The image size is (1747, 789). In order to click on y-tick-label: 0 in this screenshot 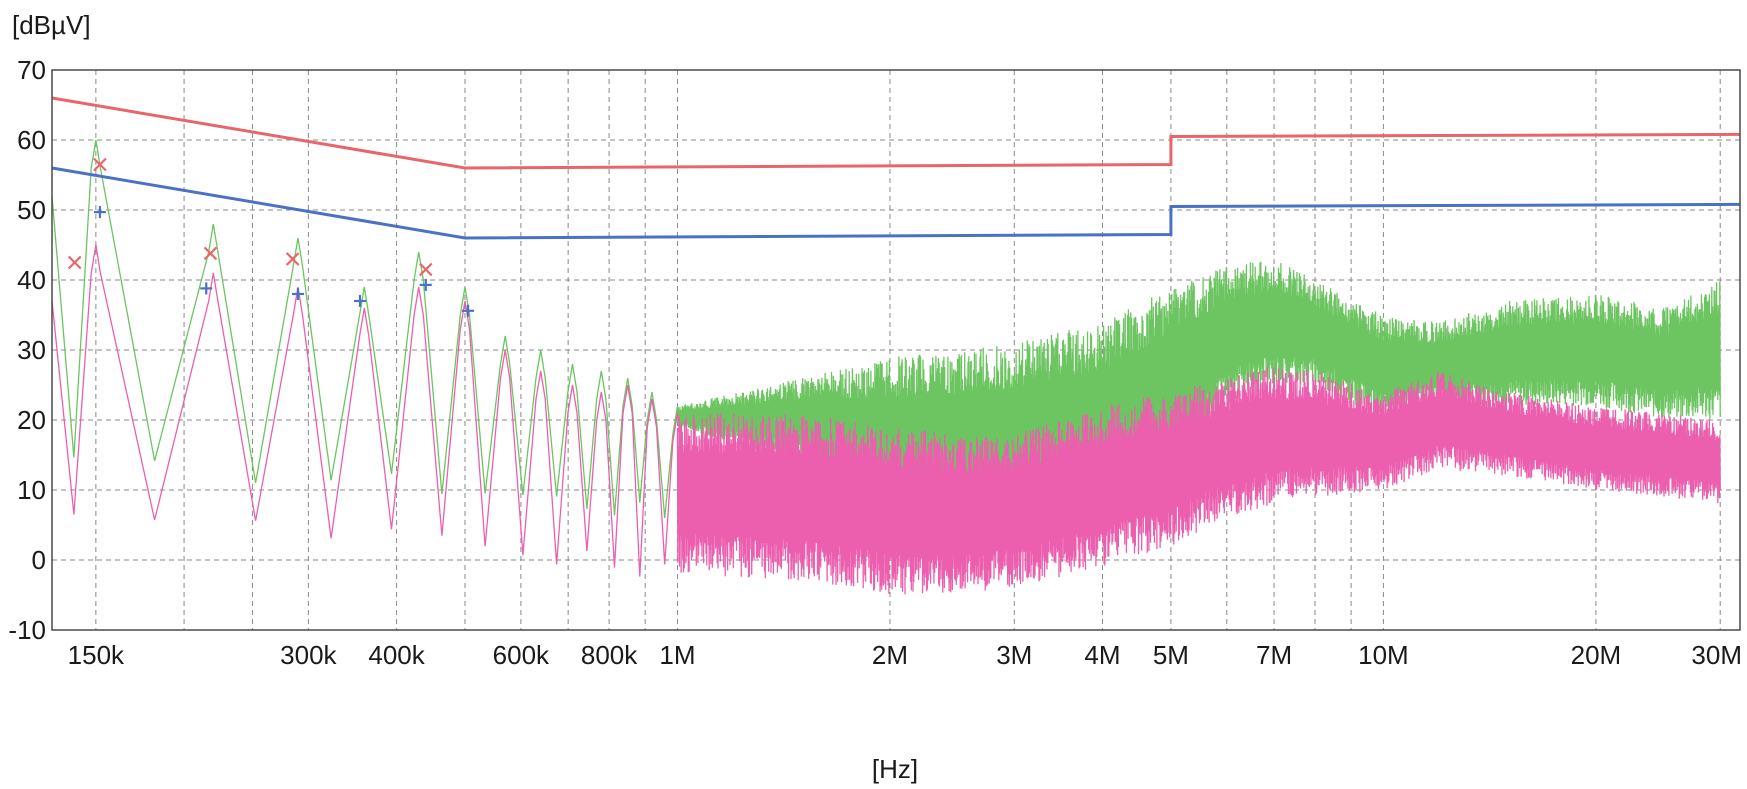, I will do `click(39, 560)`.